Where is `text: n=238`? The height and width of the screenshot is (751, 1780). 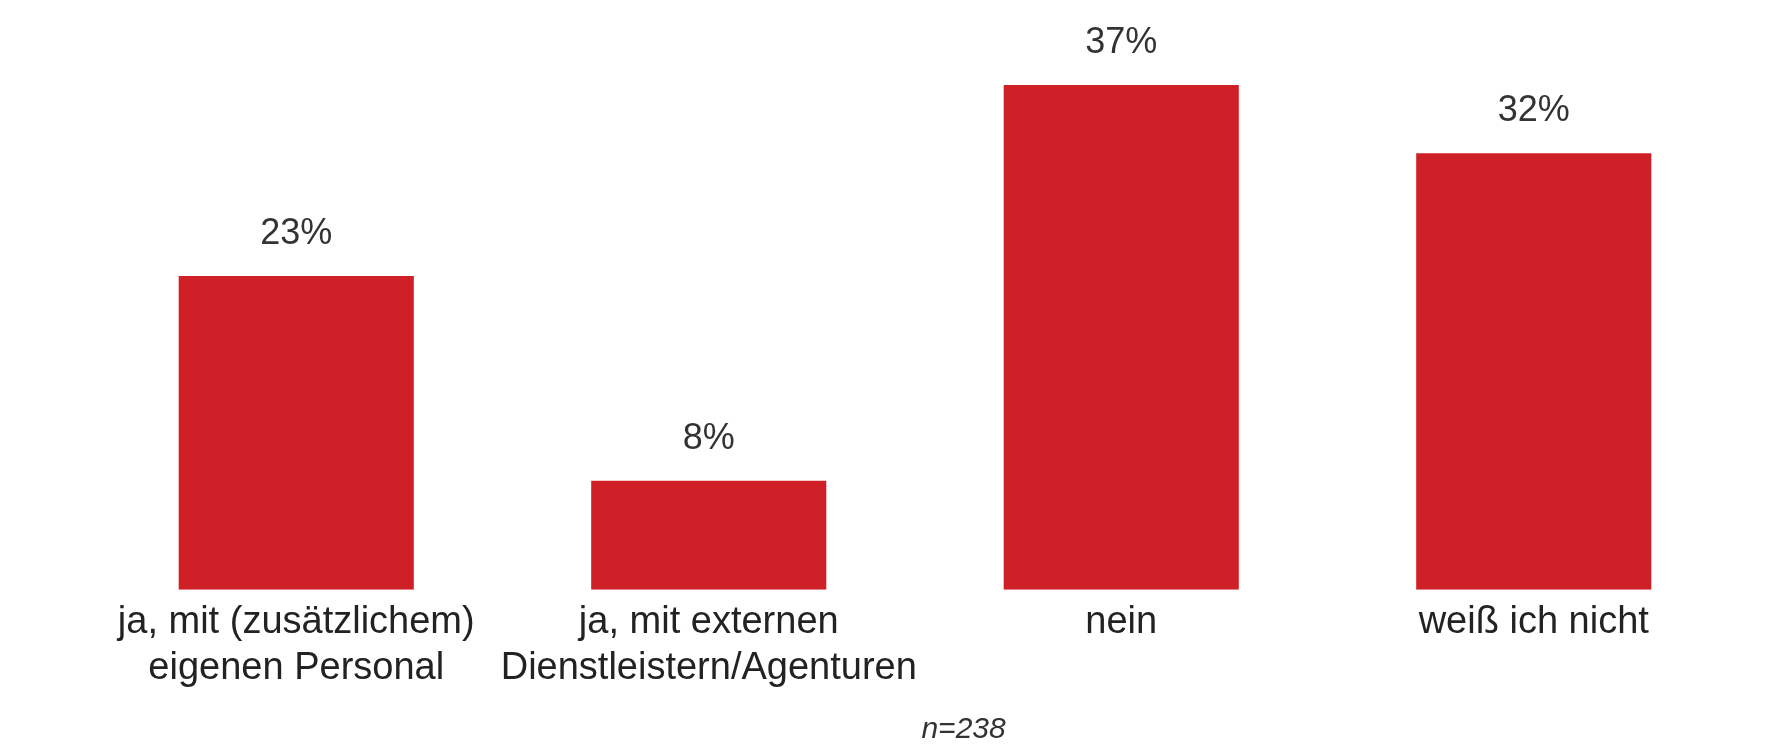
text: n=238 is located at coordinates (964, 728).